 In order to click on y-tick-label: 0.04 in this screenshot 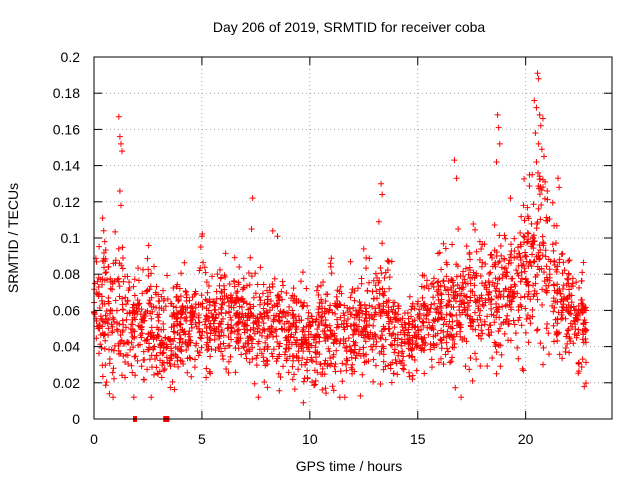, I will do `click(66, 347)`.